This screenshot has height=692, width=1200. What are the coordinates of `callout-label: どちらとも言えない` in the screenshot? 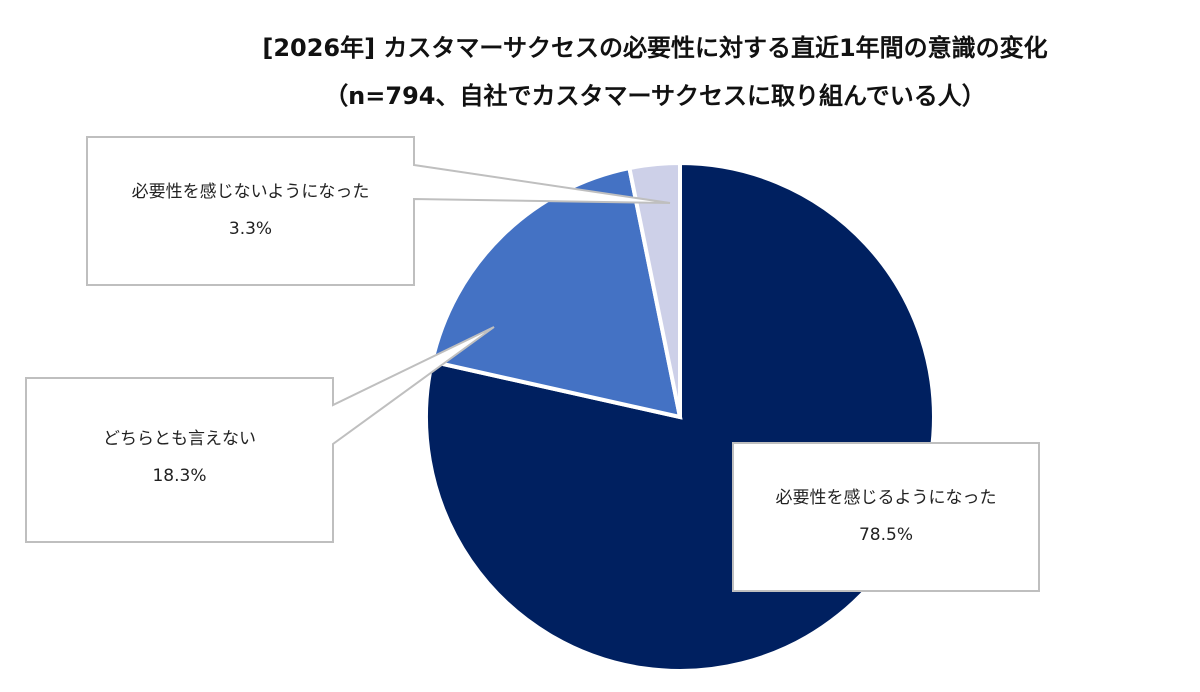 It's located at (179, 439).